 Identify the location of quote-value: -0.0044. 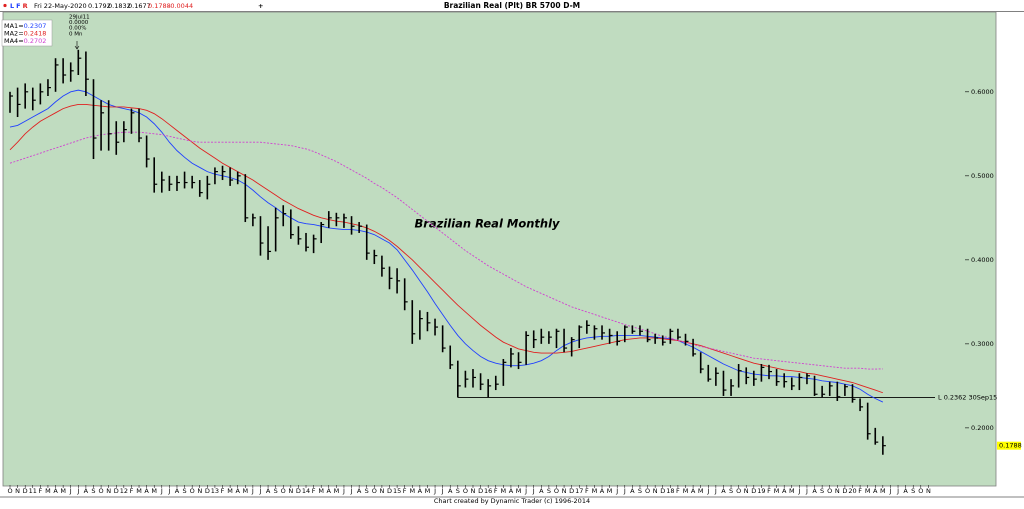
(180, 6).